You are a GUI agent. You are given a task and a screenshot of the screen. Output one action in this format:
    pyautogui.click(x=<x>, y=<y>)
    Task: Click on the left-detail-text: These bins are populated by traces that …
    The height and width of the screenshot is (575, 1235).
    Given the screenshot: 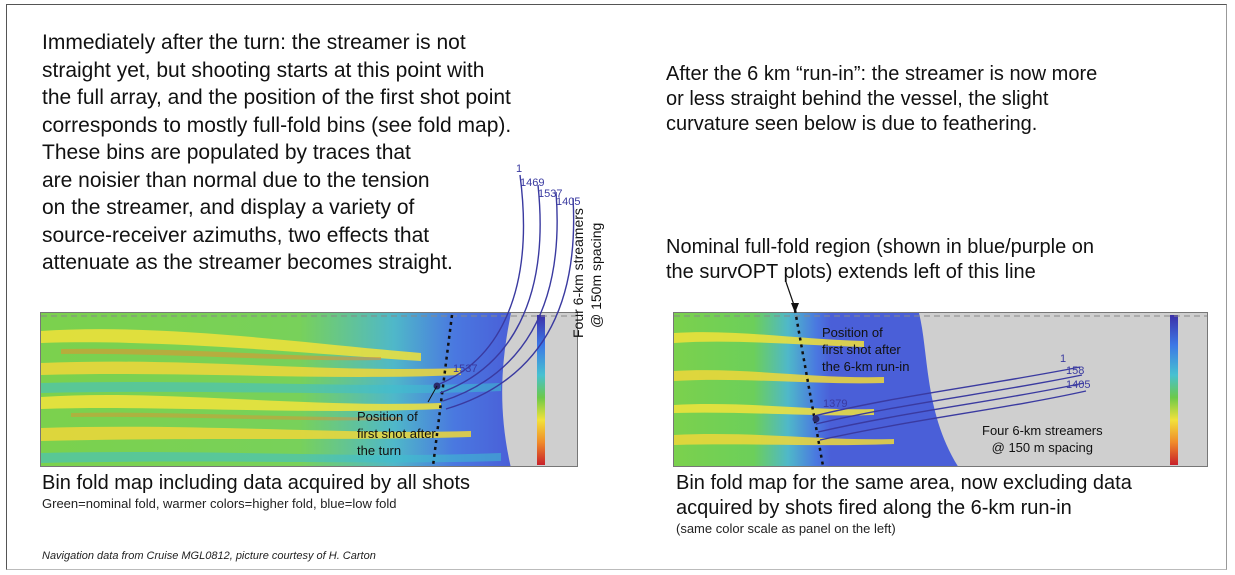 What is the action you would take?
    pyautogui.click(x=247, y=208)
    